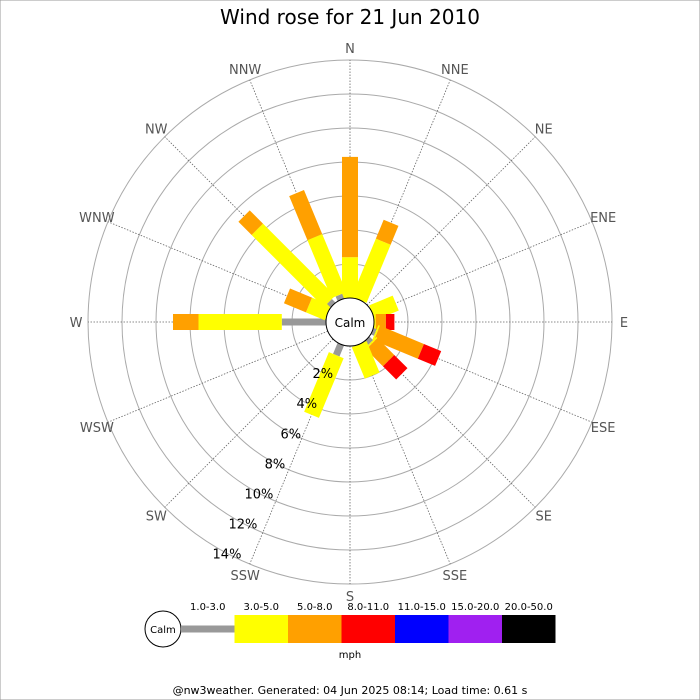 The image size is (700, 700). I want to click on ring-label-1: 2%, so click(322, 374).